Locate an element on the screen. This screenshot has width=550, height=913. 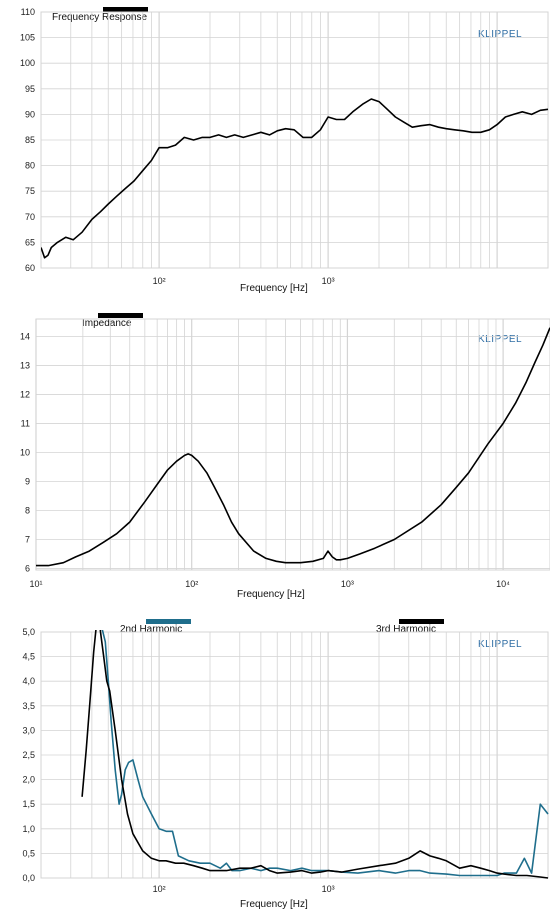
y-tick-label: 14 is located at coordinates (25, 336).